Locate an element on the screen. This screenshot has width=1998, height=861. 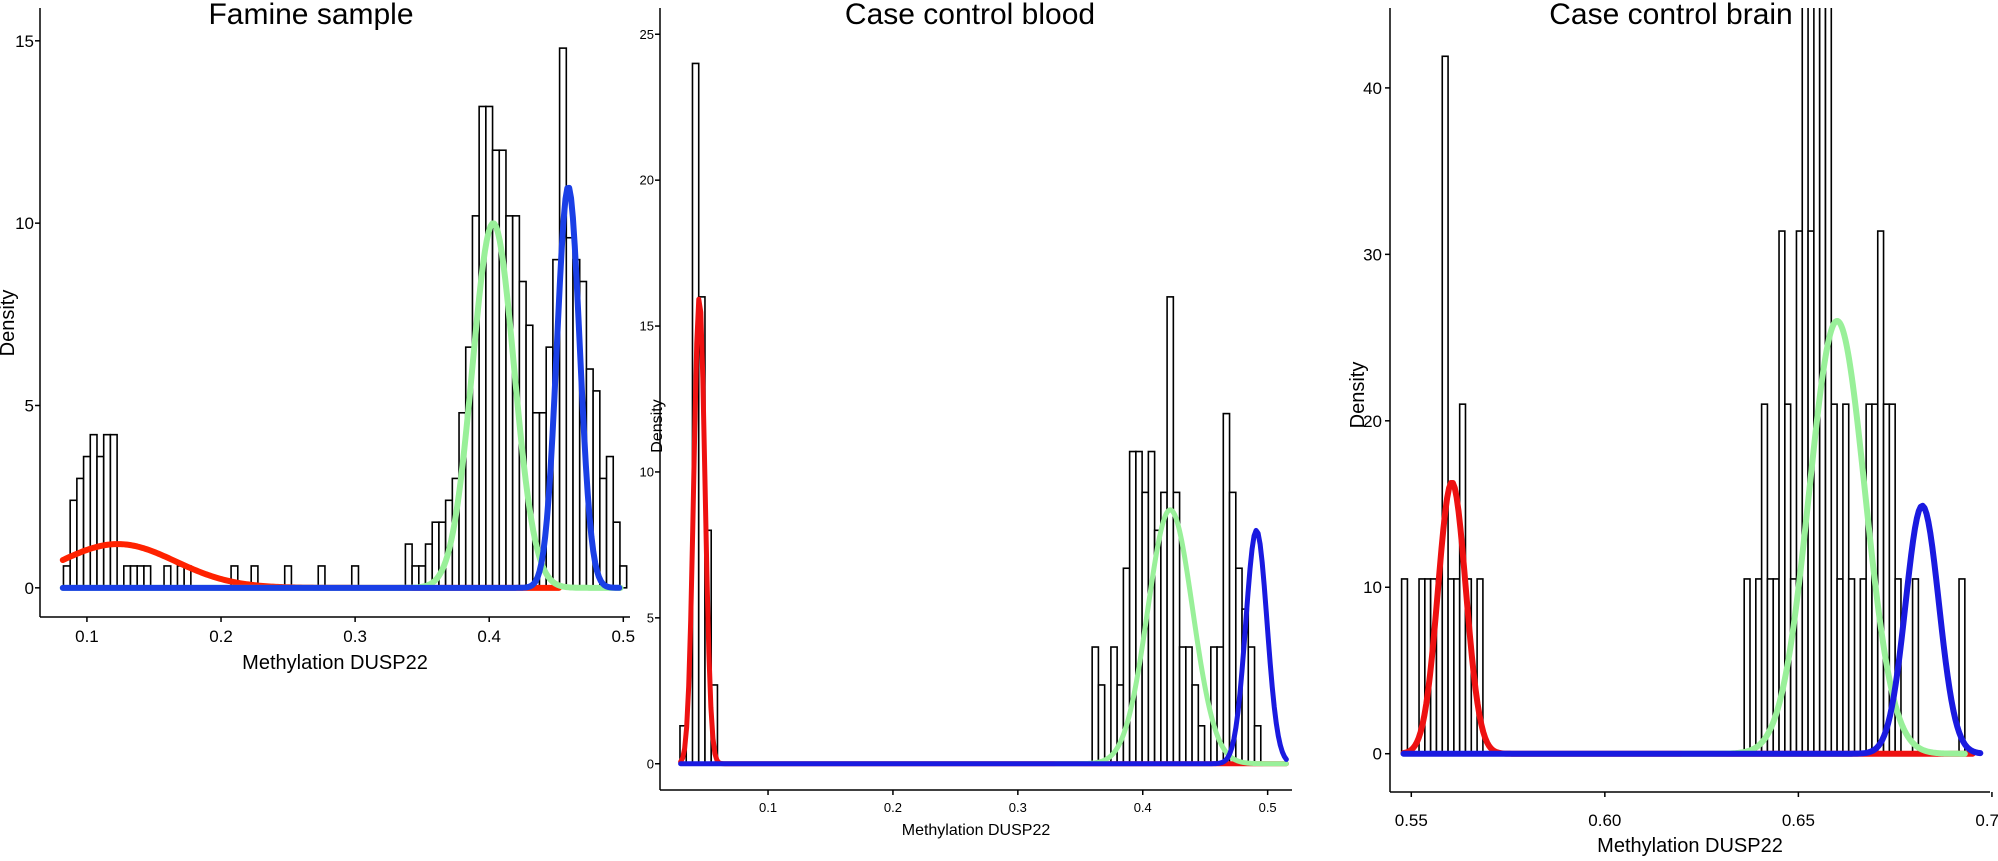
x-tick-label: 0.60 is located at coordinates (1604, 820).